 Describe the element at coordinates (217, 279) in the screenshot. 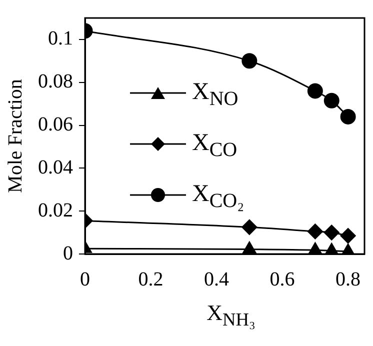

I see `x-tick-label: 0.4` at that location.